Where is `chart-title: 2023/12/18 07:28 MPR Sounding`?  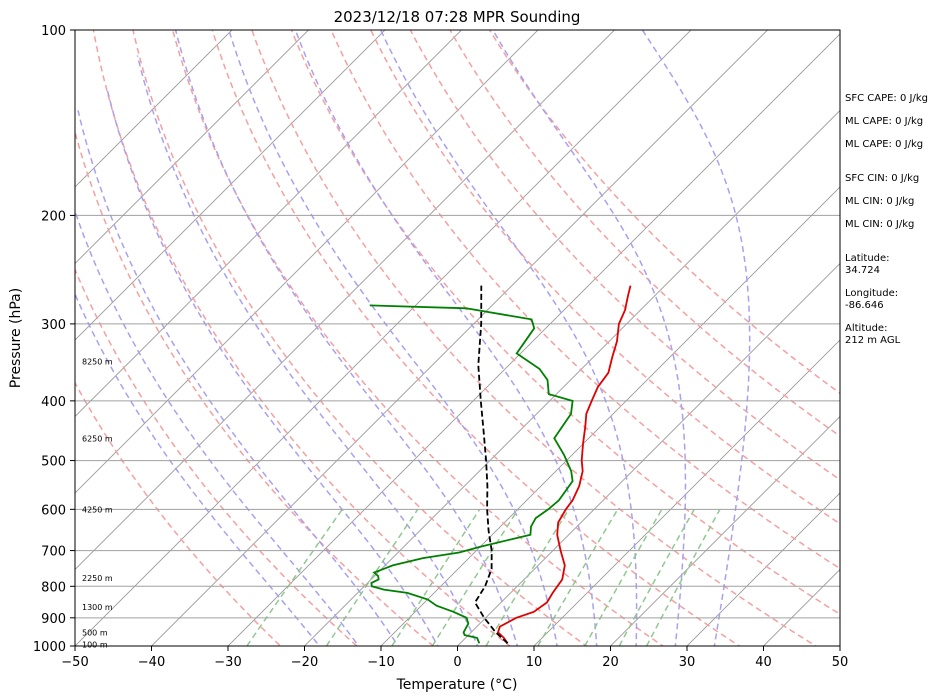 chart-title: 2023/12/18 07:28 MPR Sounding is located at coordinates (457, 17).